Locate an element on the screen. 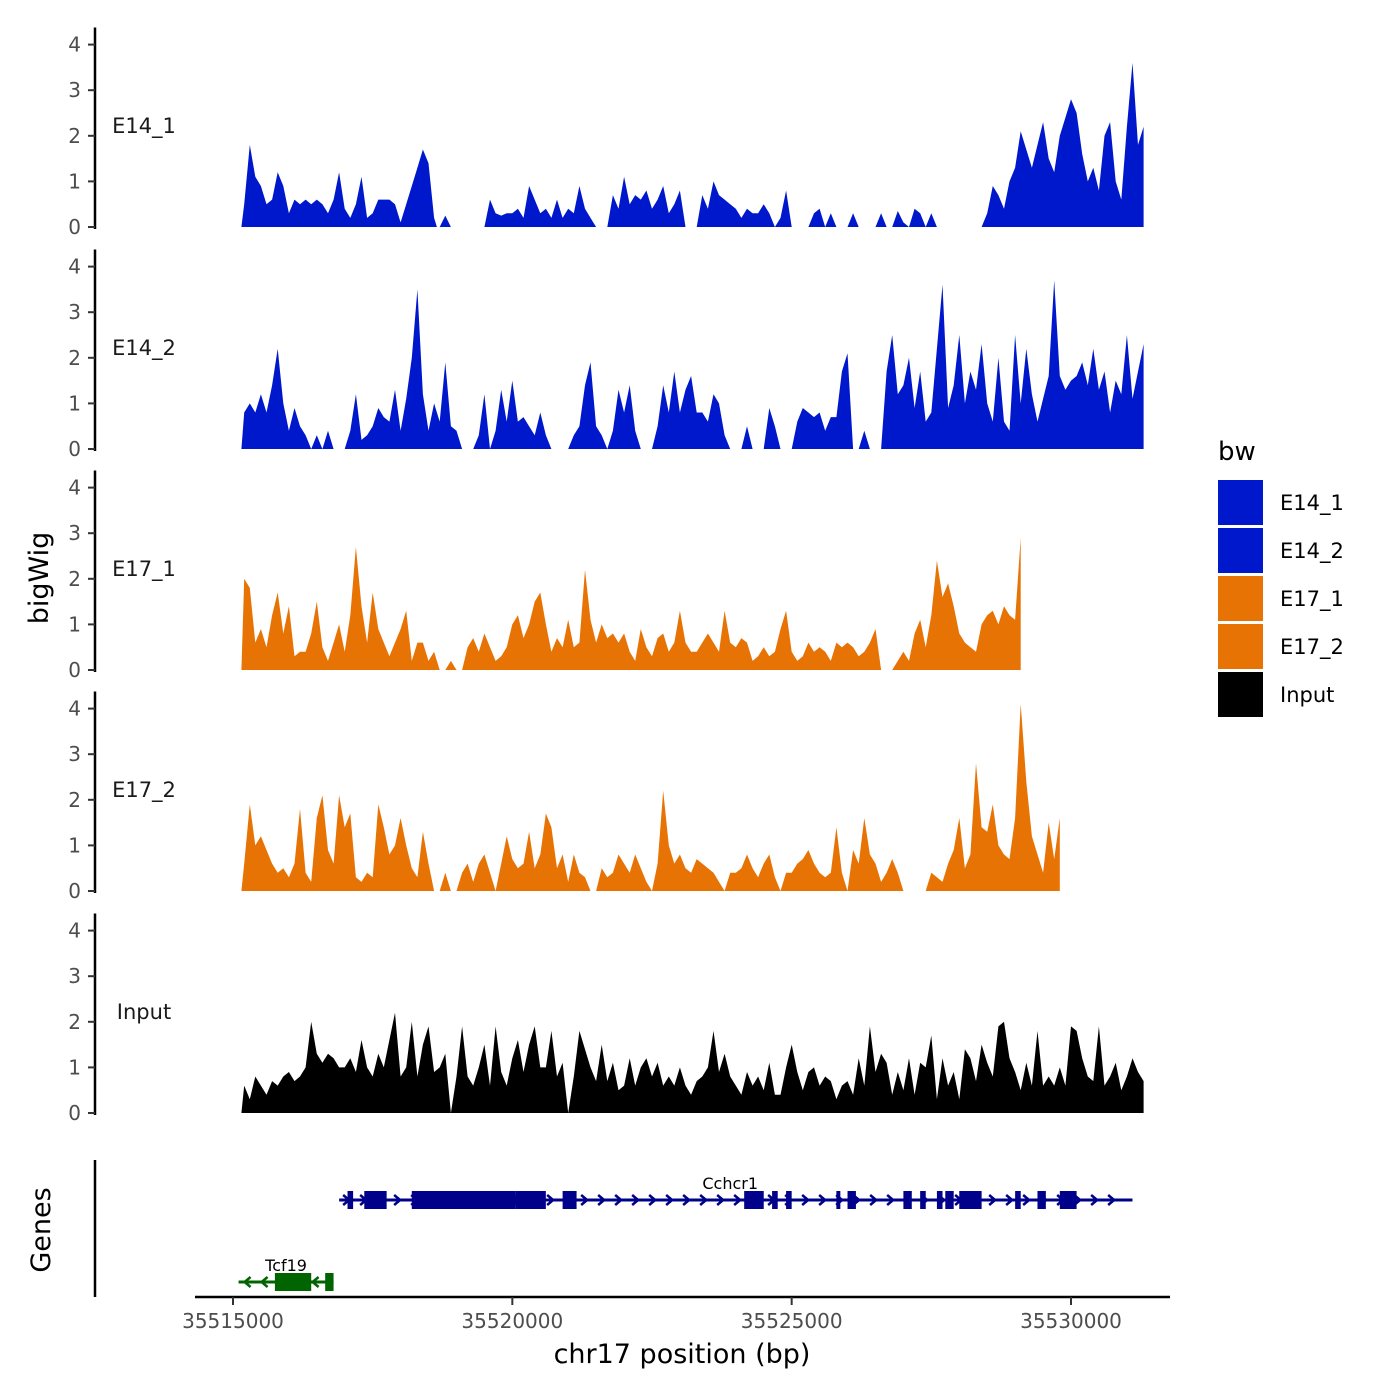 The image size is (1400, 1400). gene-Tcf19: Tcf19 is located at coordinates (286, 1273).